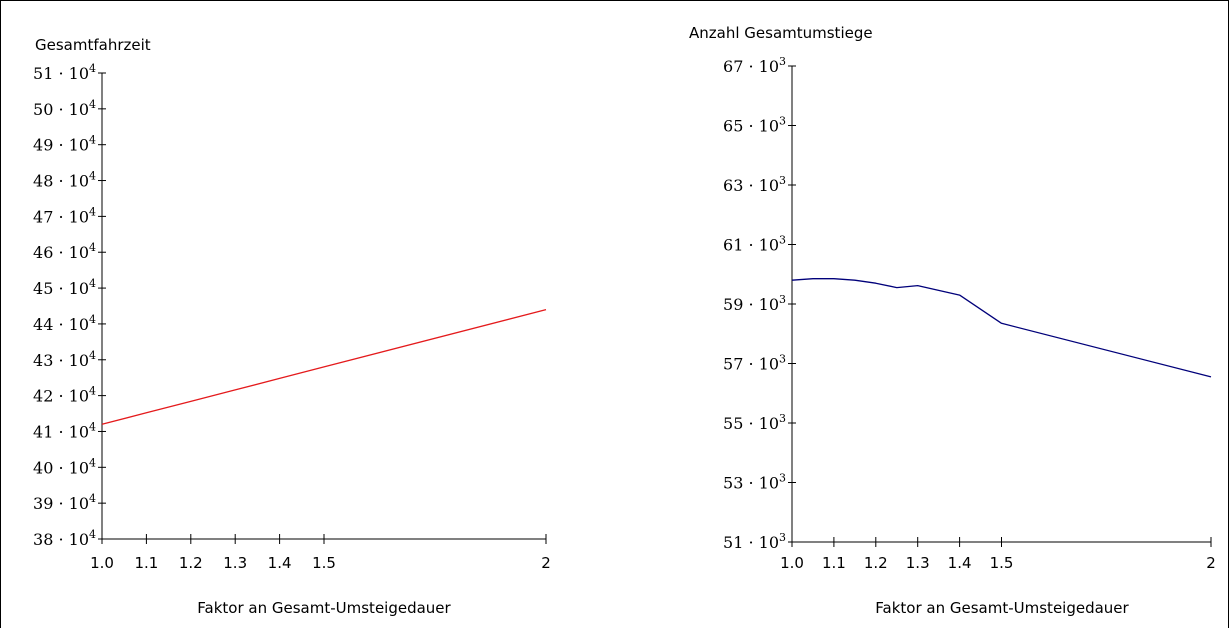 The width and height of the screenshot is (1229, 628). What do you see at coordinates (1002, 608) in the screenshot?
I see `right-x-axis-label: Faktor an Gesamt-Umsteigedauer` at bounding box center [1002, 608].